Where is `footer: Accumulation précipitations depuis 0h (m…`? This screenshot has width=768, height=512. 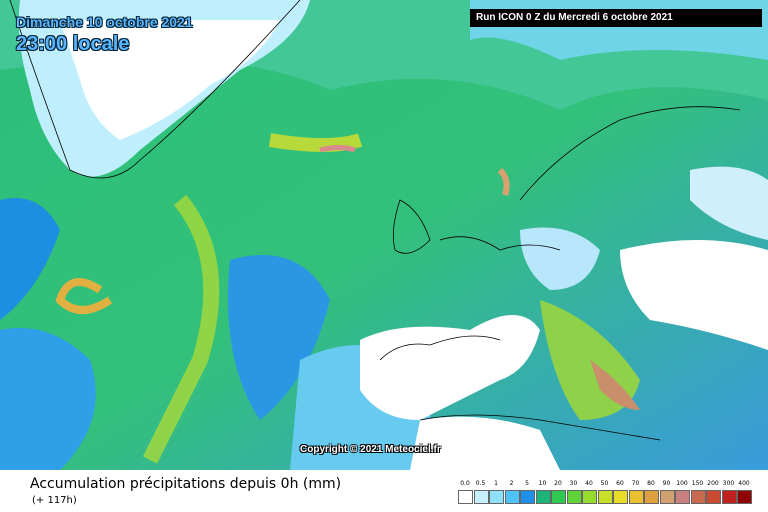
footer: Accumulation précipitations depuis 0h (m… is located at coordinates (384, 491).